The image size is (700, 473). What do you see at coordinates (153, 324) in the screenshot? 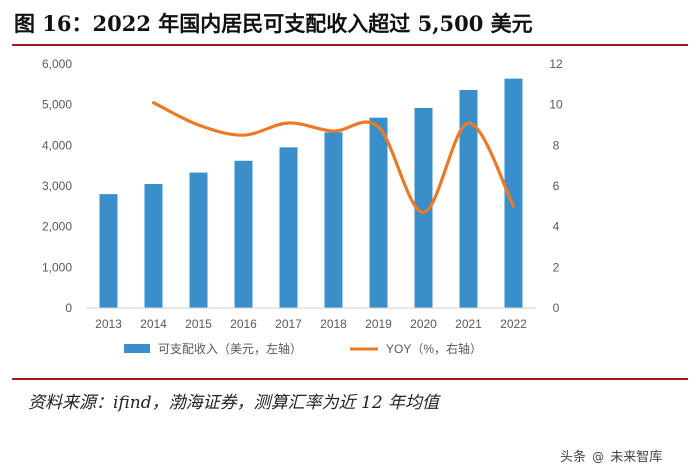
I see `x-tick-label: 2014` at bounding box center [153, 324].